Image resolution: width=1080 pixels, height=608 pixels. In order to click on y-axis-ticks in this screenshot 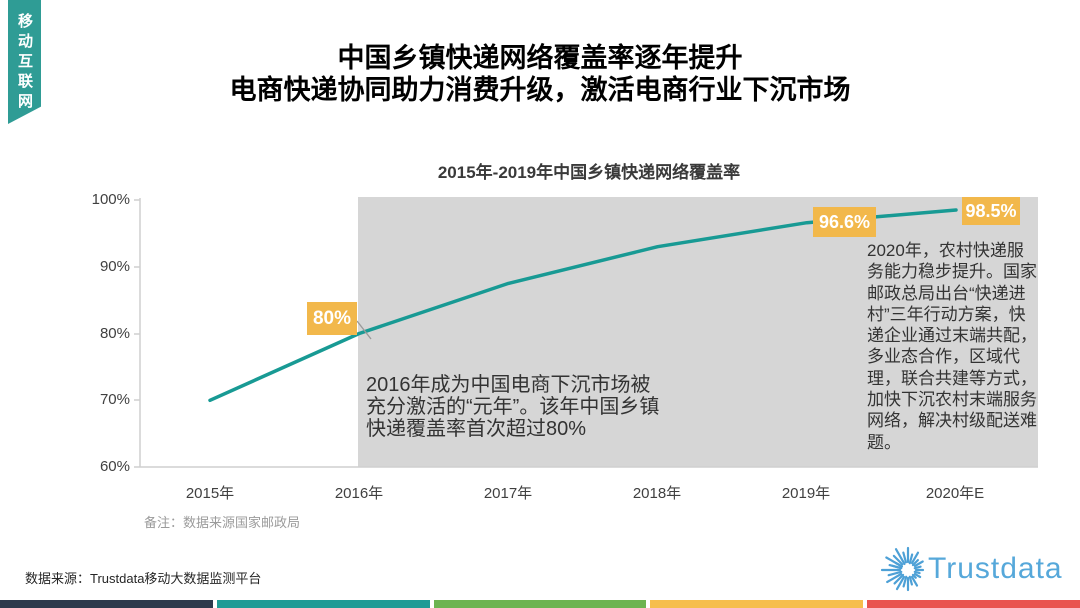, I will do `click(137, 333)`.